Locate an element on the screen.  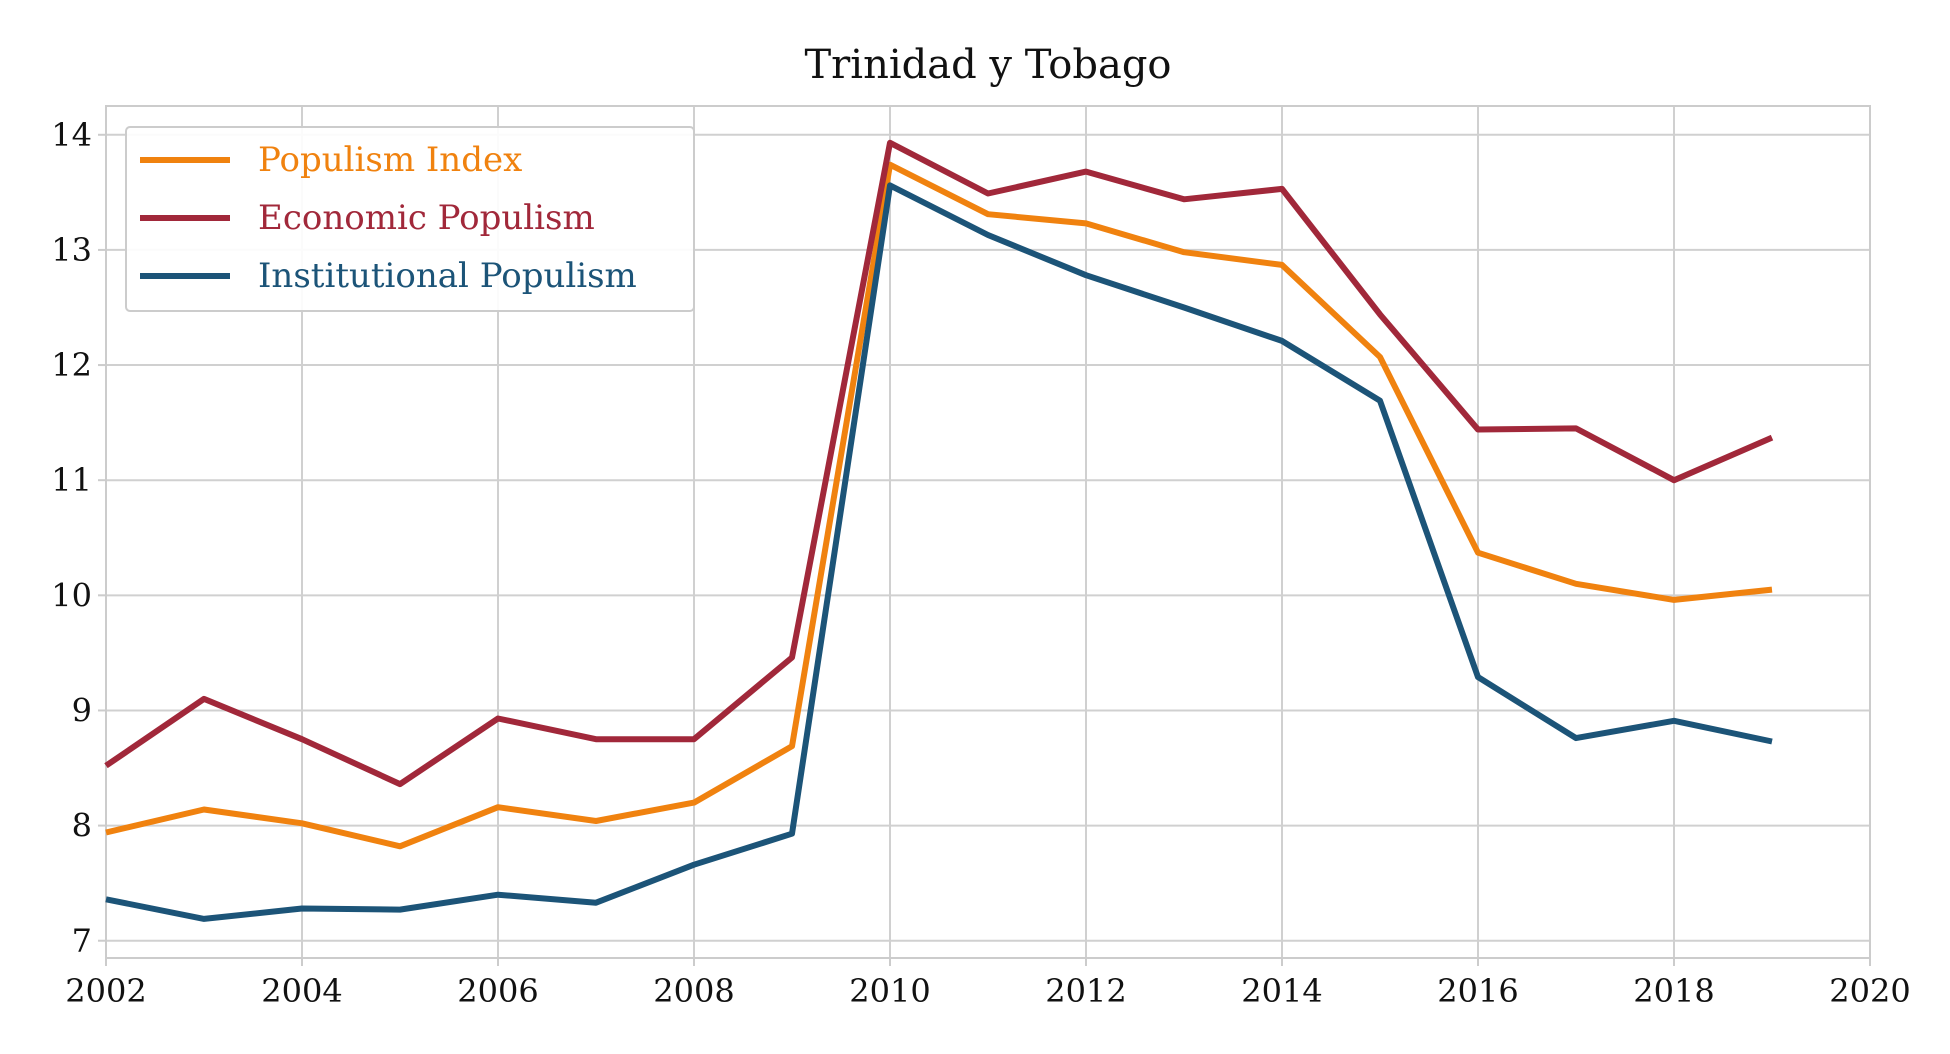
x-tick-label: 2016 is located at coordinates (1477, 991).